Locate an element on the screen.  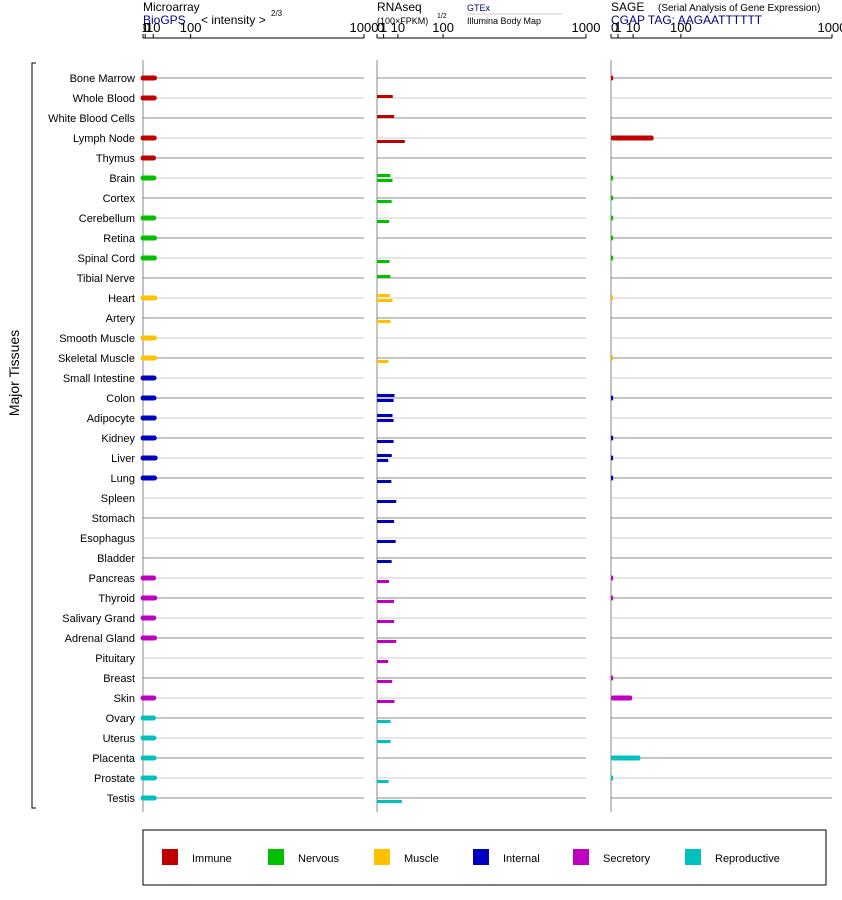
sage-subtitle: (Serial Analysis of Gene Expression) is located at coordinates (739, 8).